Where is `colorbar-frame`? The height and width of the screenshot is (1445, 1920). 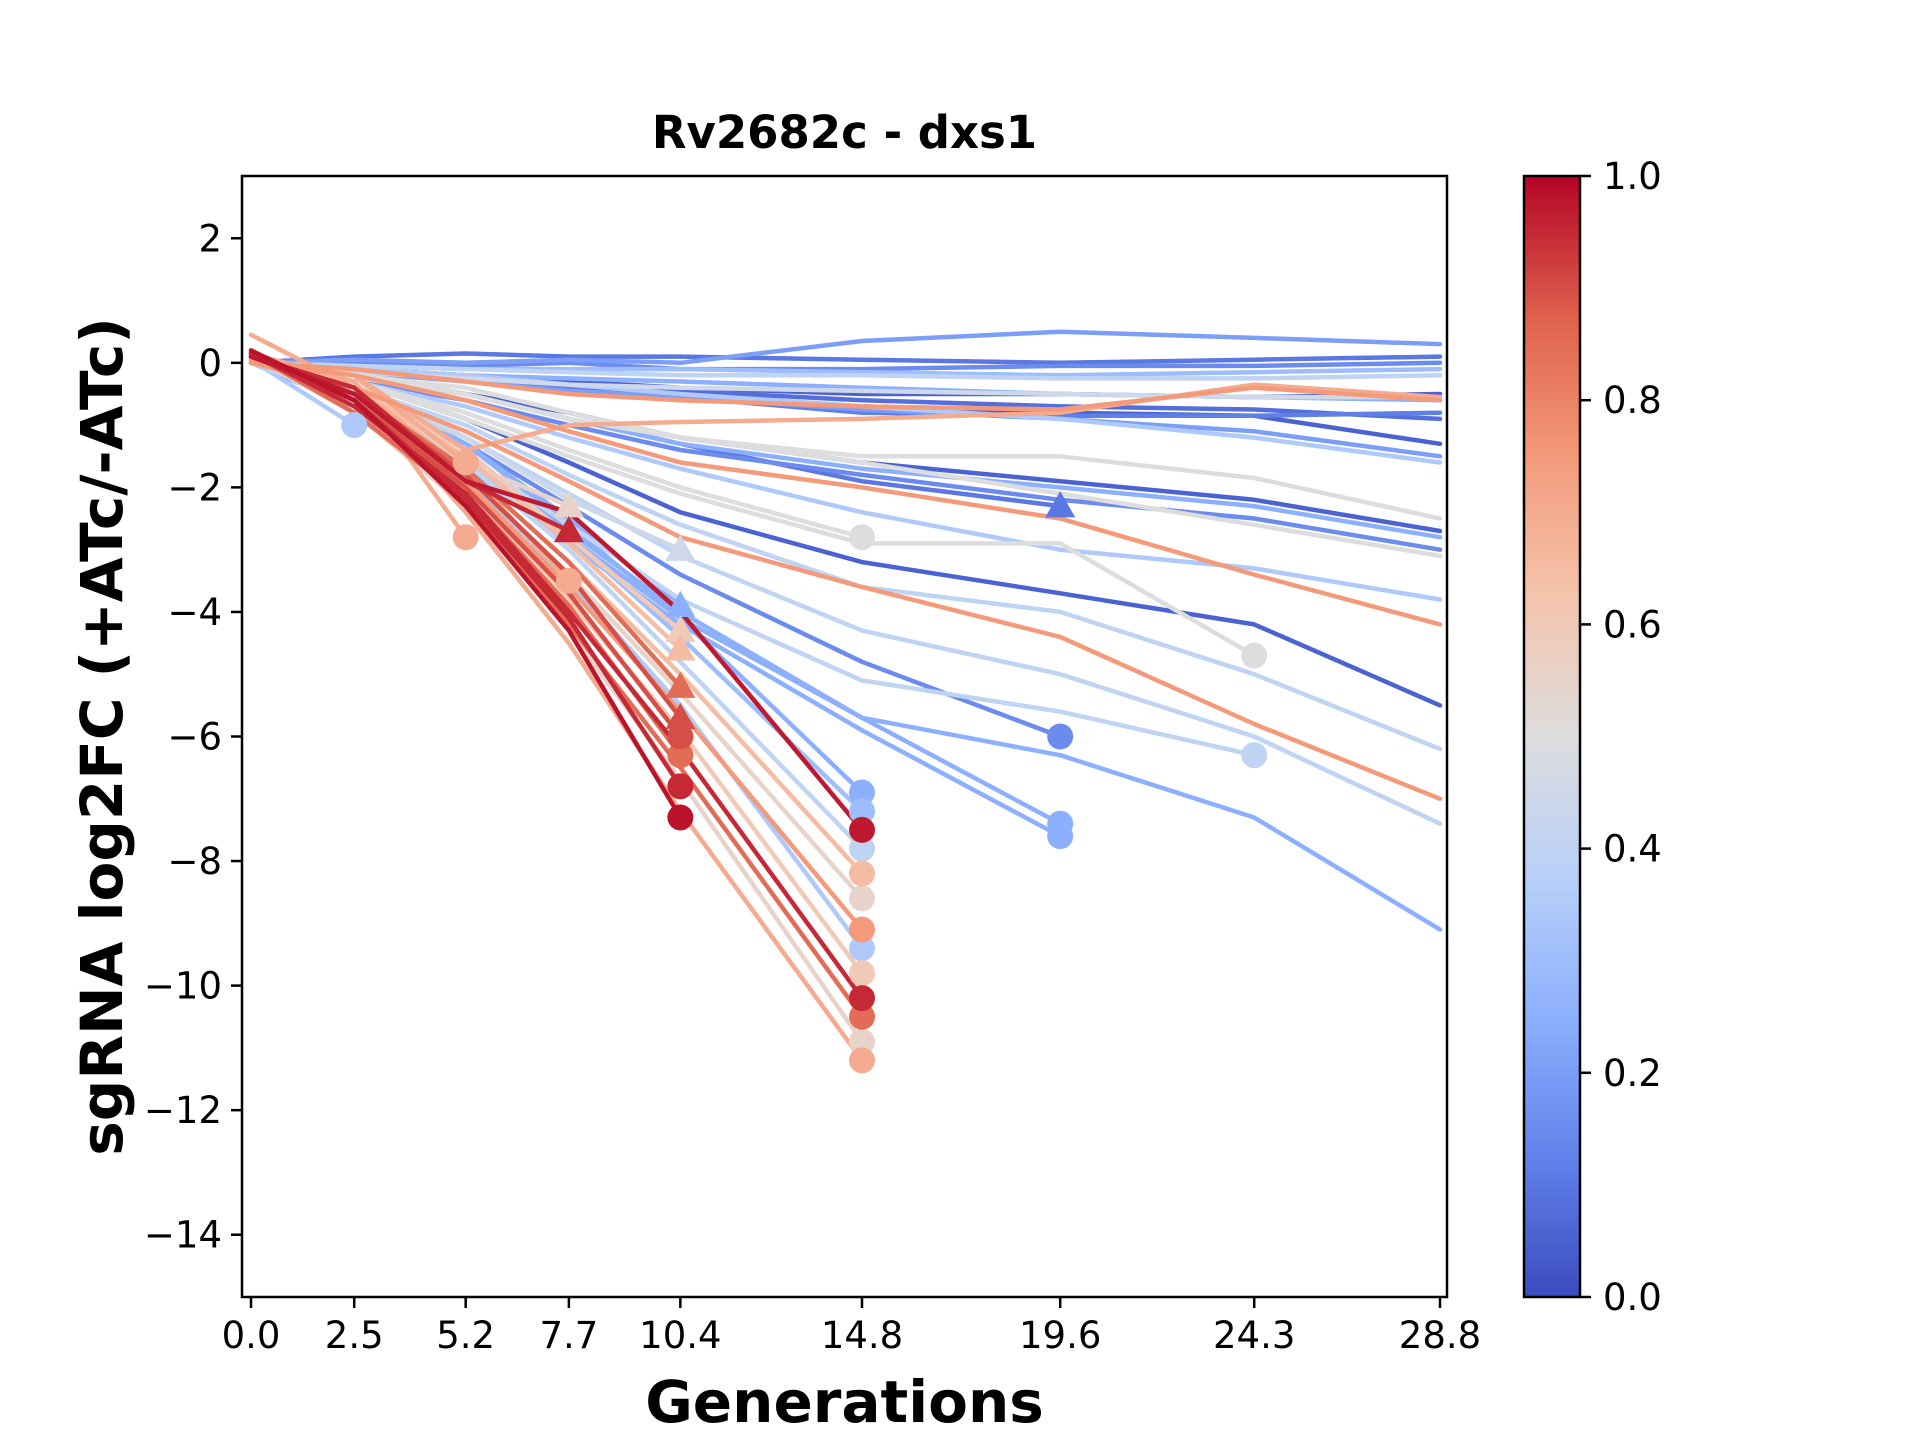
colorbar-frame is located at coordinates (1552, 736).